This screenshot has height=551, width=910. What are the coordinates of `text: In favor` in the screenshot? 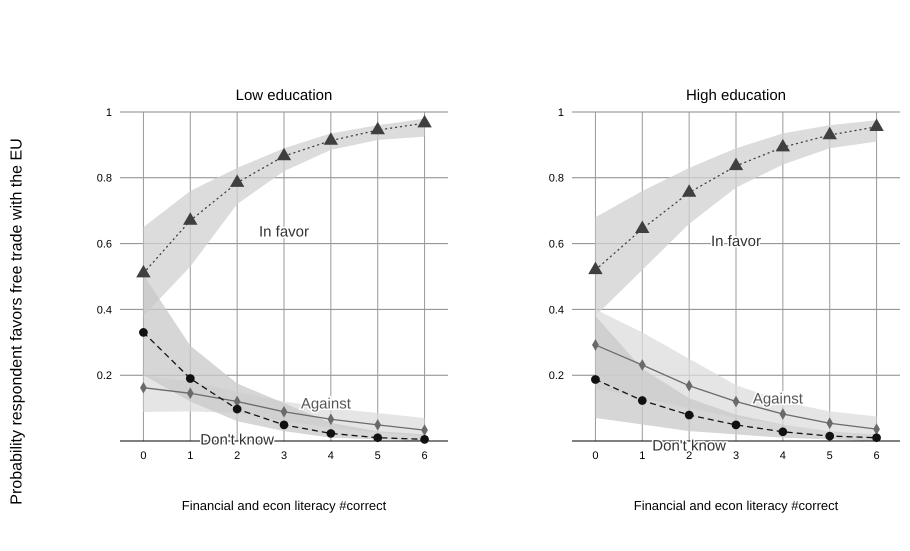 It's located at (284, 231).